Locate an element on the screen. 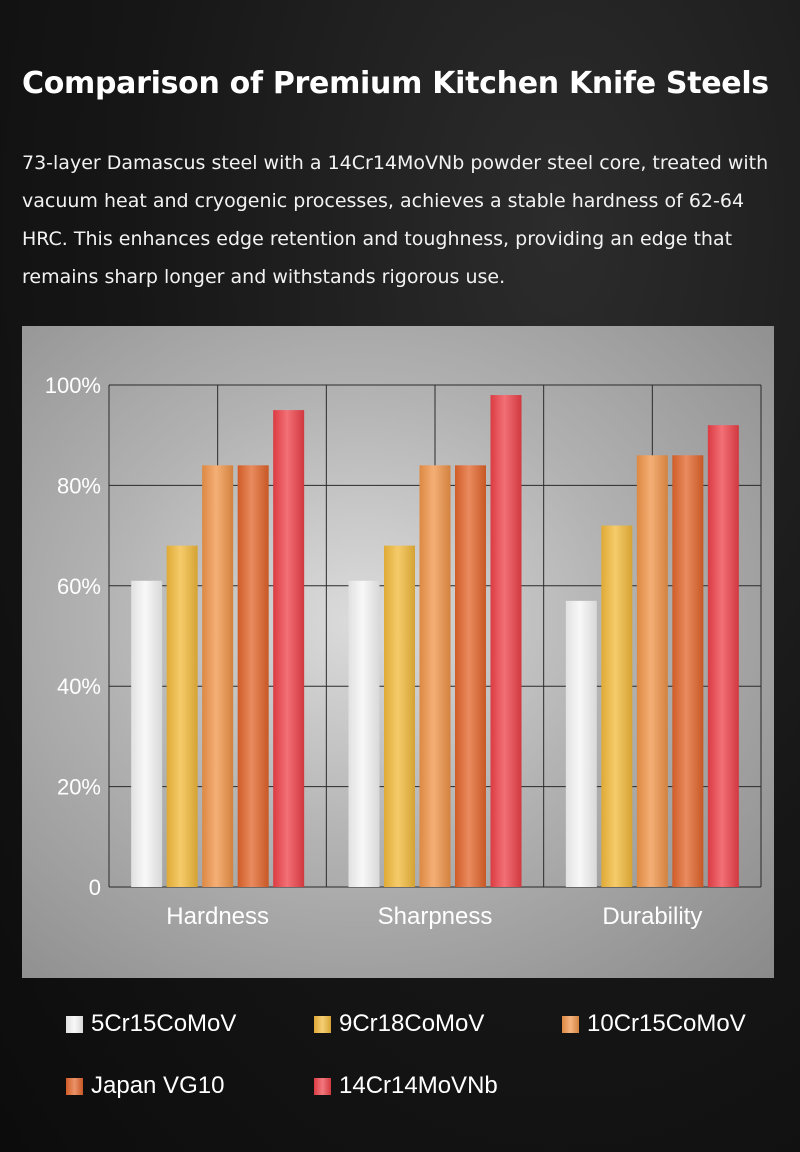  y-tick-label: 100% is located at coordinates (73, 385).